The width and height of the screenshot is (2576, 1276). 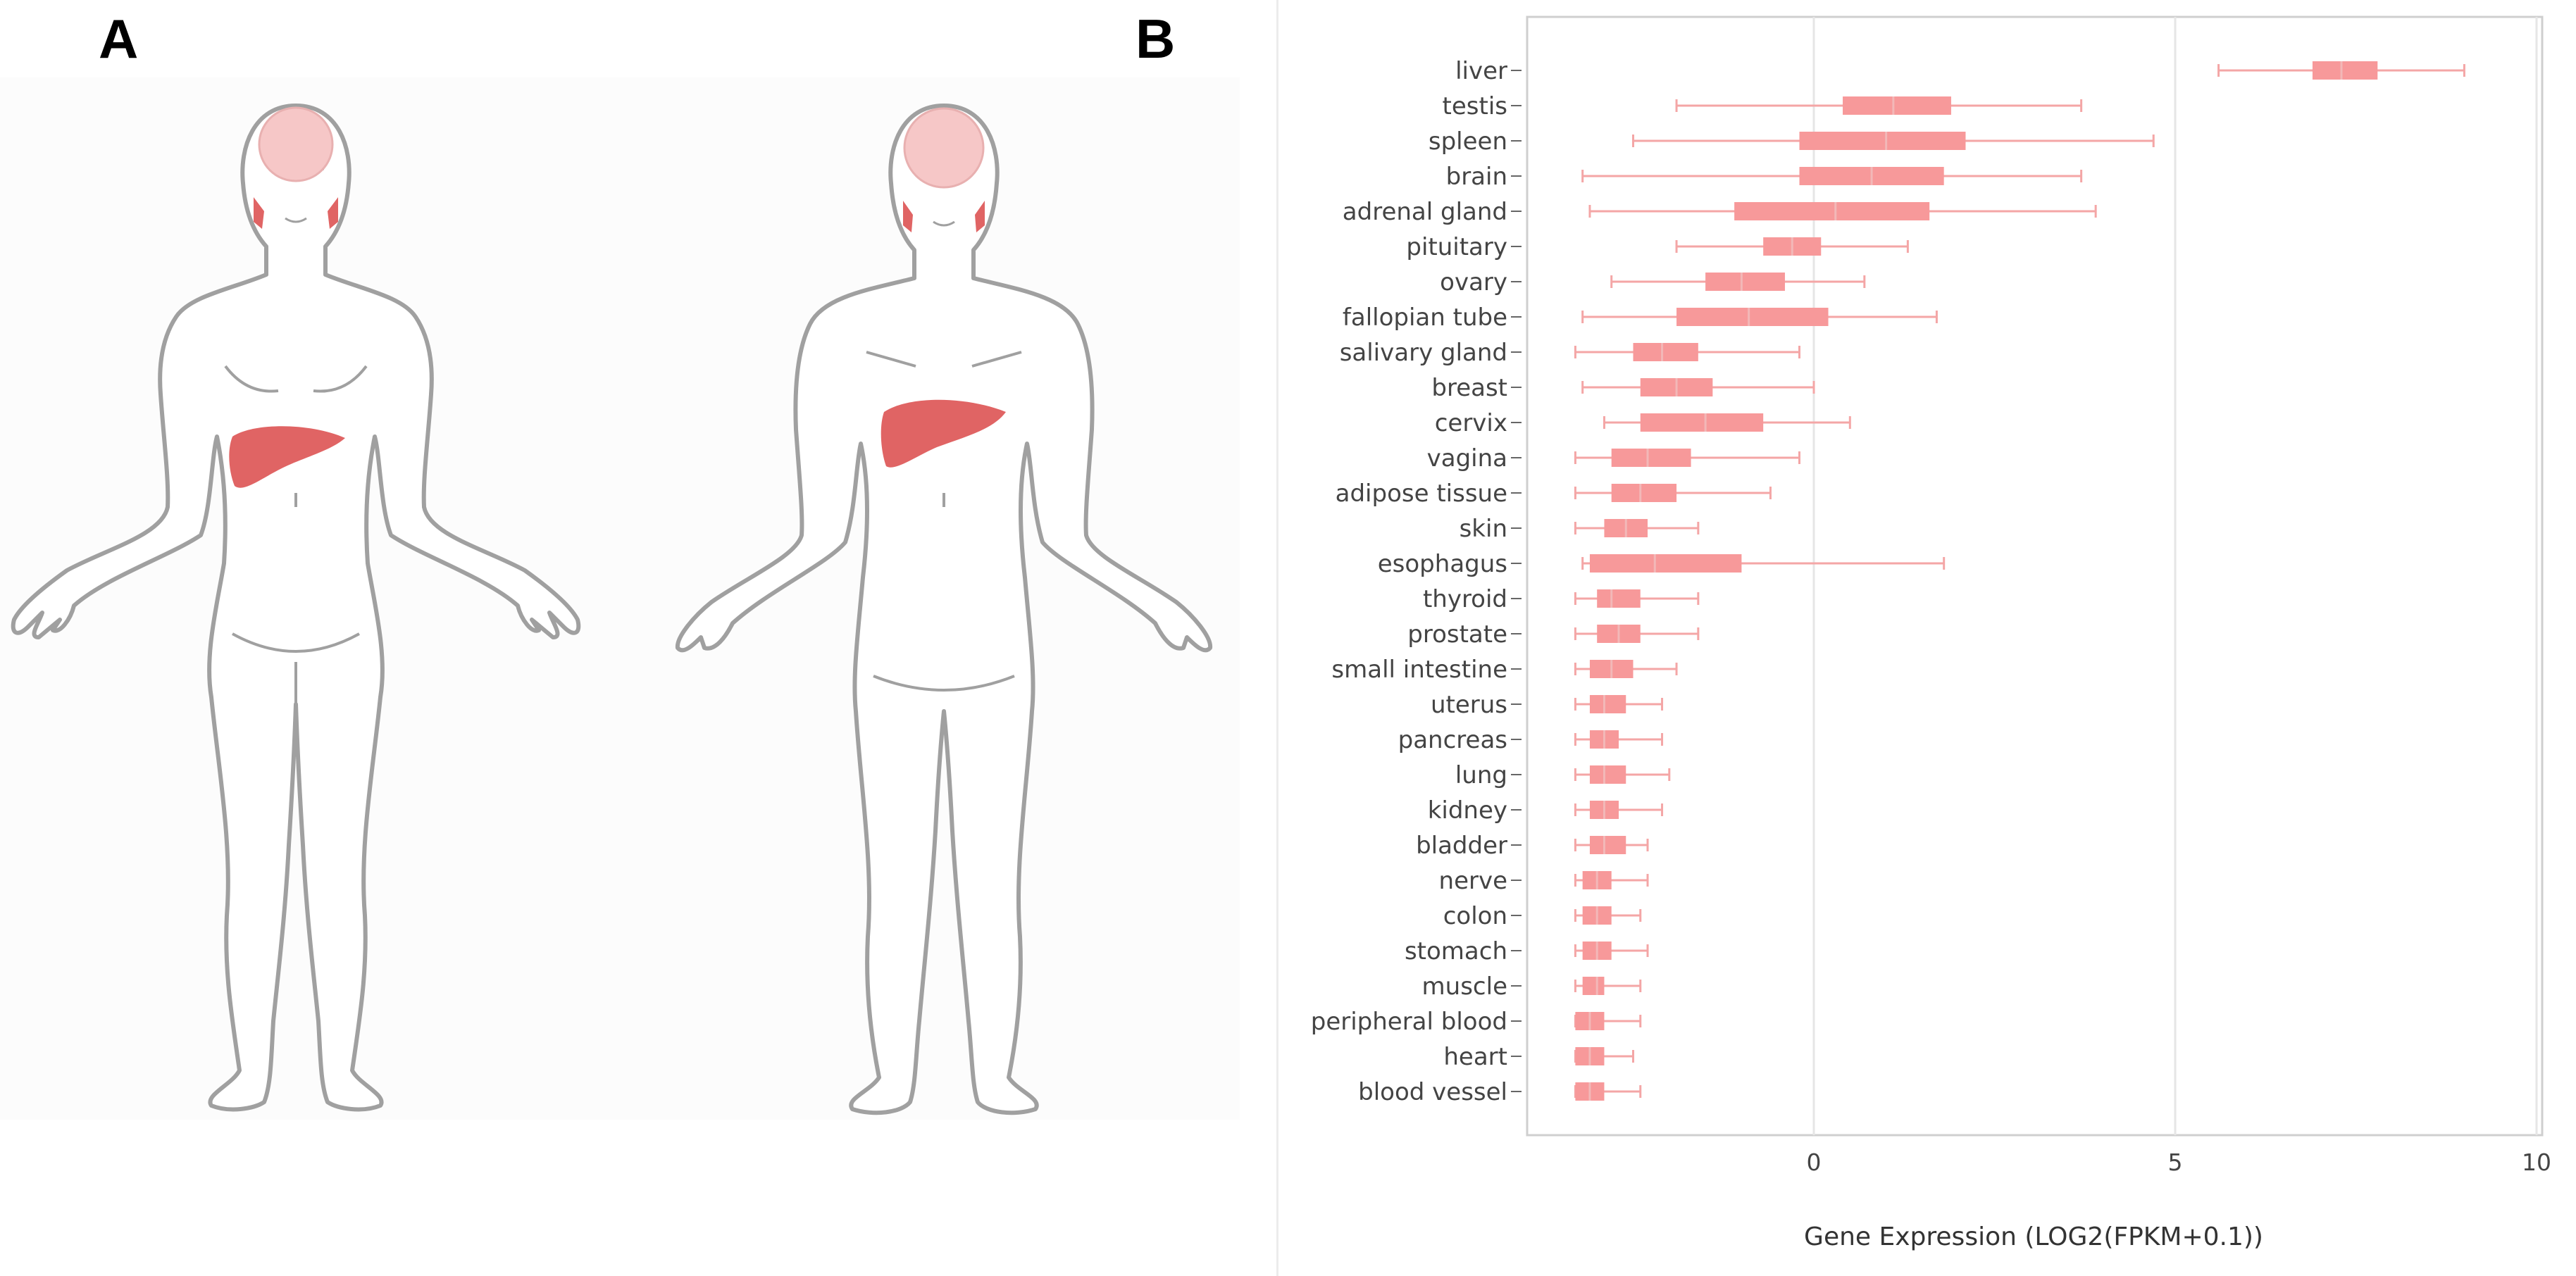 I want to click on x-axis-label: Gene Expression (LOG2(FPKM+0.1)), so click(x=2033, y=1236).